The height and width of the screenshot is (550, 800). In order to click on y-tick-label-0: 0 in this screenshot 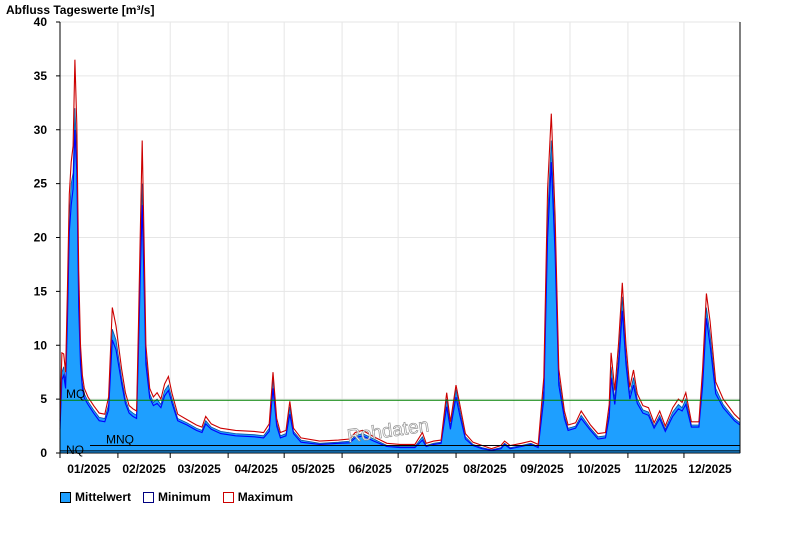, I will do `click(43, 453)`.